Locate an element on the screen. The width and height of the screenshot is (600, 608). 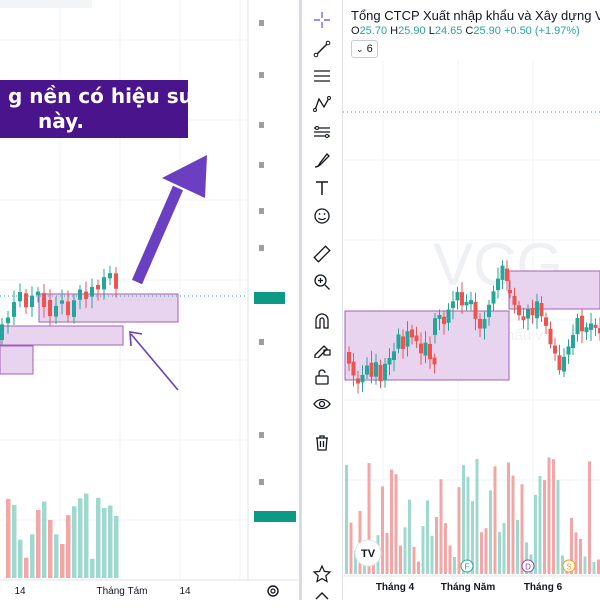
svg-text: F is located at coordinates (467, 567).